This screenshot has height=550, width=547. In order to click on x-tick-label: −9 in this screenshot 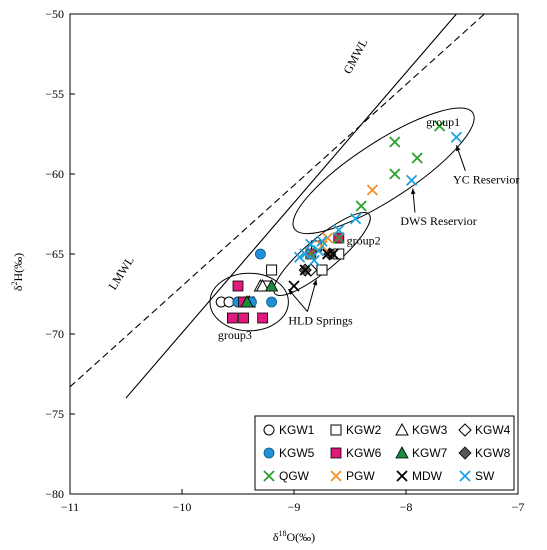, I will do `click(294, 507)`.